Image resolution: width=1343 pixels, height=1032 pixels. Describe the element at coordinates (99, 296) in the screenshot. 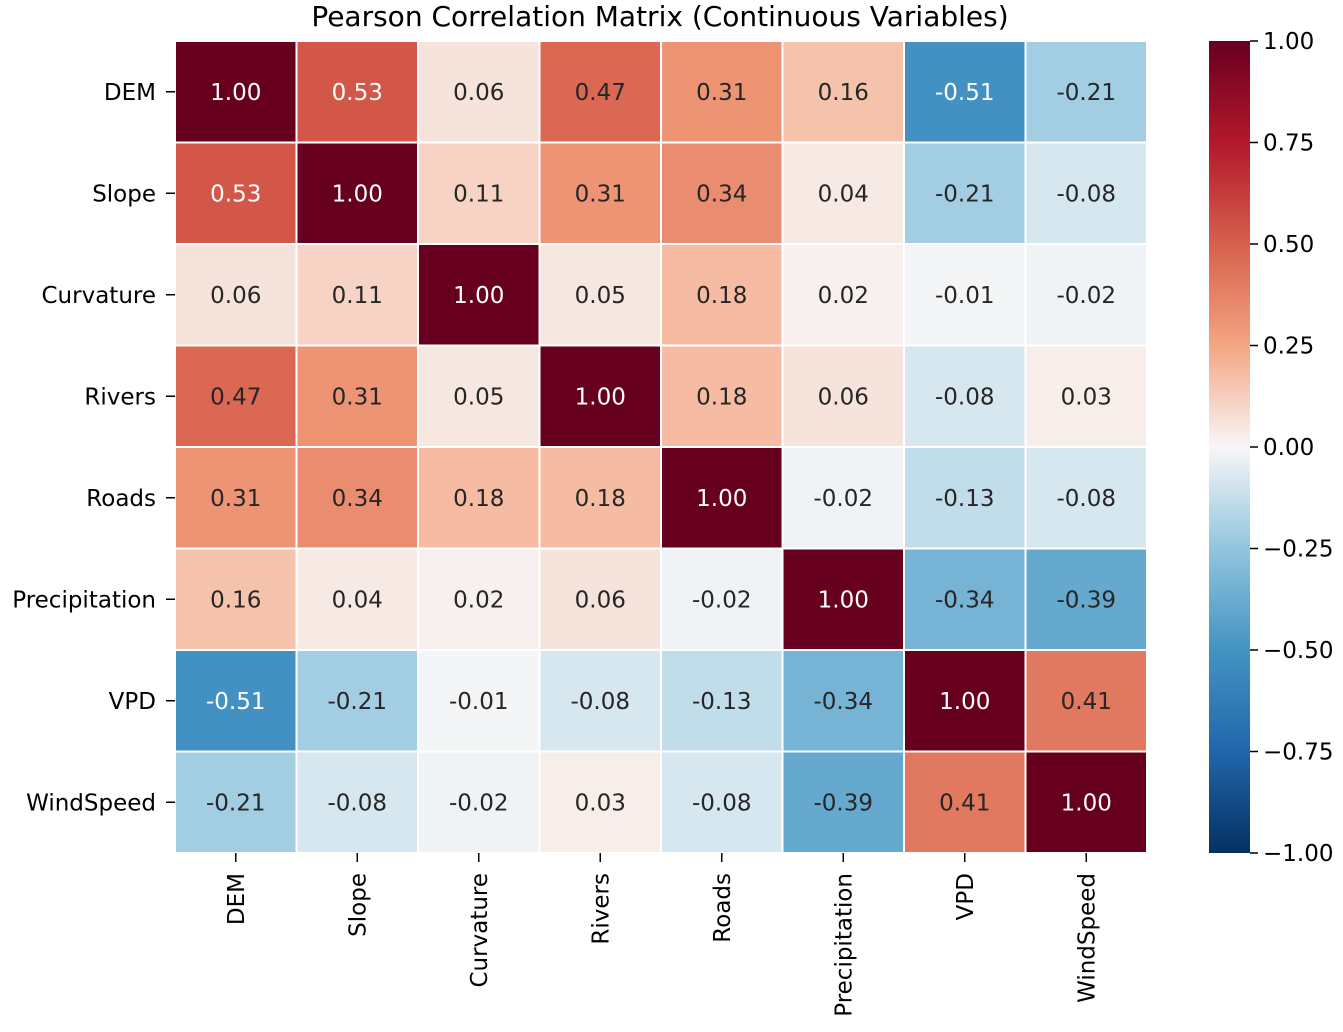

I see `y-tick-label: Curvature` at that location.